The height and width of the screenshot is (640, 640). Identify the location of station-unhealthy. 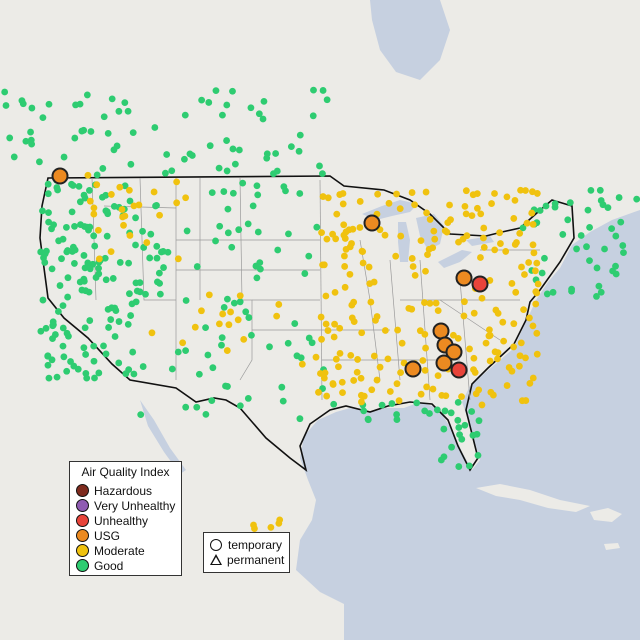
(459, 370).